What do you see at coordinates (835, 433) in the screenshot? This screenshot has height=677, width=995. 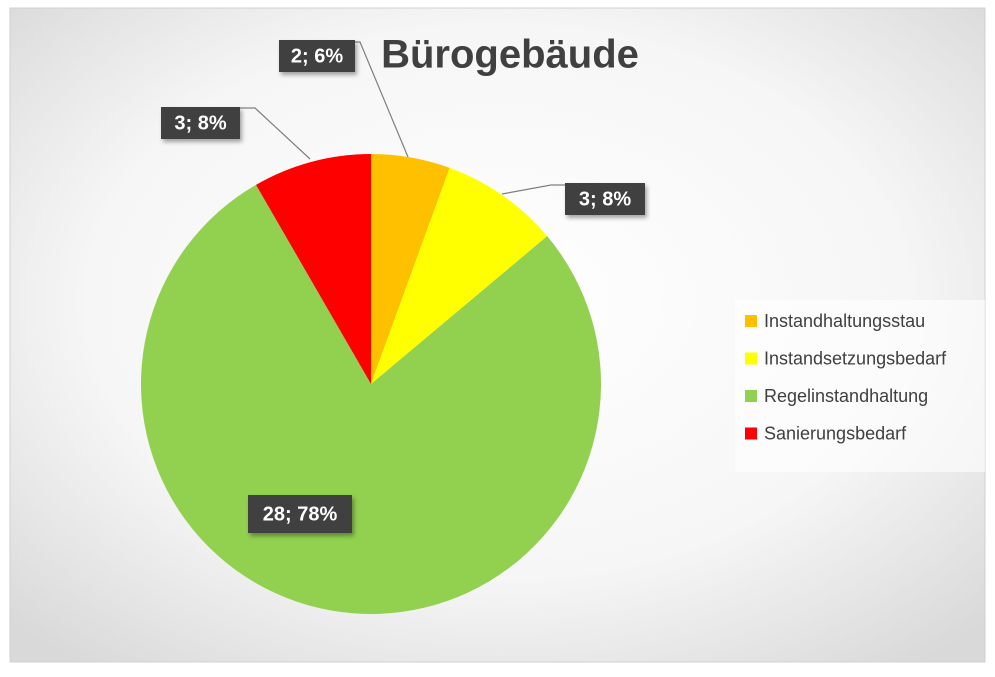 I see `legend-label: Sanierungsbedarf` at bounding box center [835, 433].